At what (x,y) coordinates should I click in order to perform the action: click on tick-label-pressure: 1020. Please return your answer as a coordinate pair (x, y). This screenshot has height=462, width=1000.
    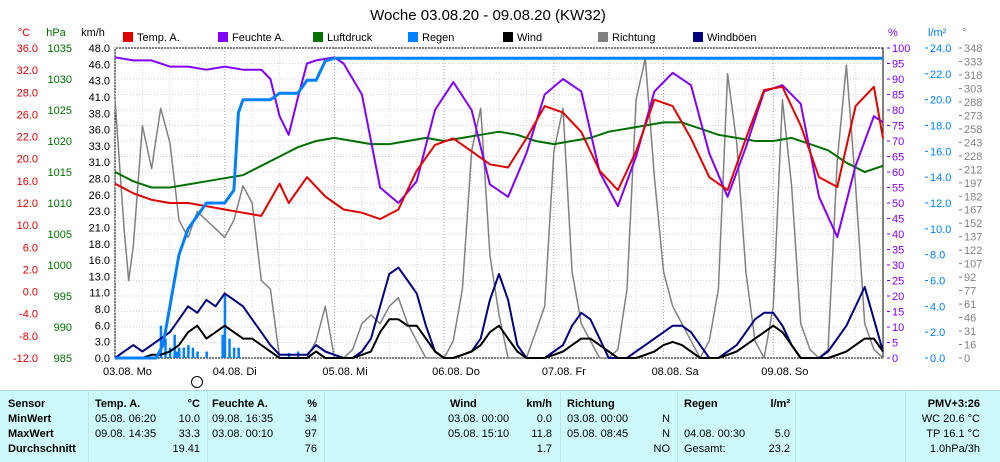
    Looking at the image, I should click on (60, 142).